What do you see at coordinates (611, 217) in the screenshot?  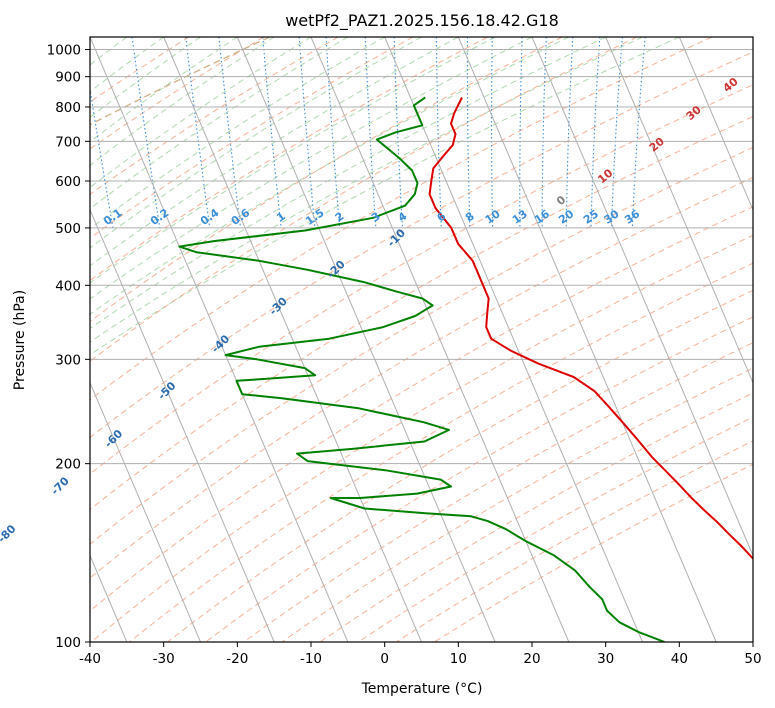 I see `mixing-ratio-label: 30` at bounding box center [611, 217].